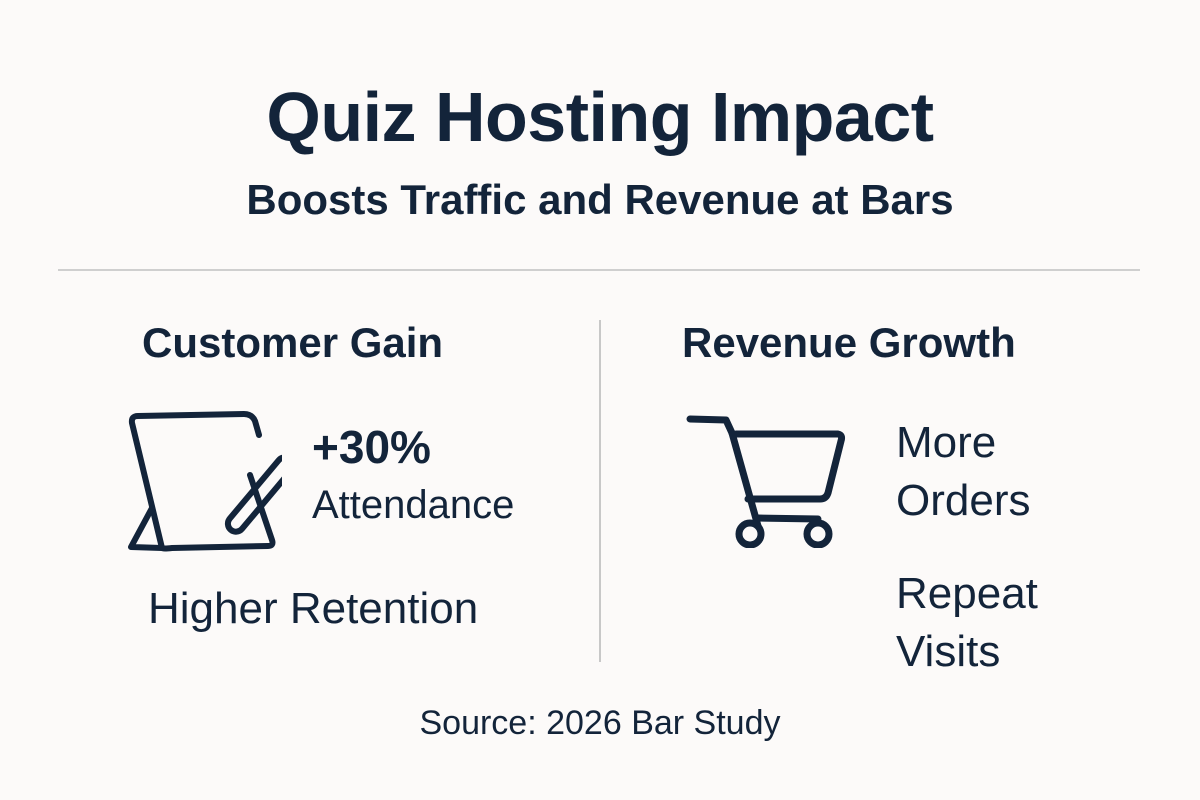 This screenshot has width=1200, height=800. Describe the element at coordinates (600, 723) in the screenshot. I see `source-citation: Source: 2026 Bar Study` at that location.